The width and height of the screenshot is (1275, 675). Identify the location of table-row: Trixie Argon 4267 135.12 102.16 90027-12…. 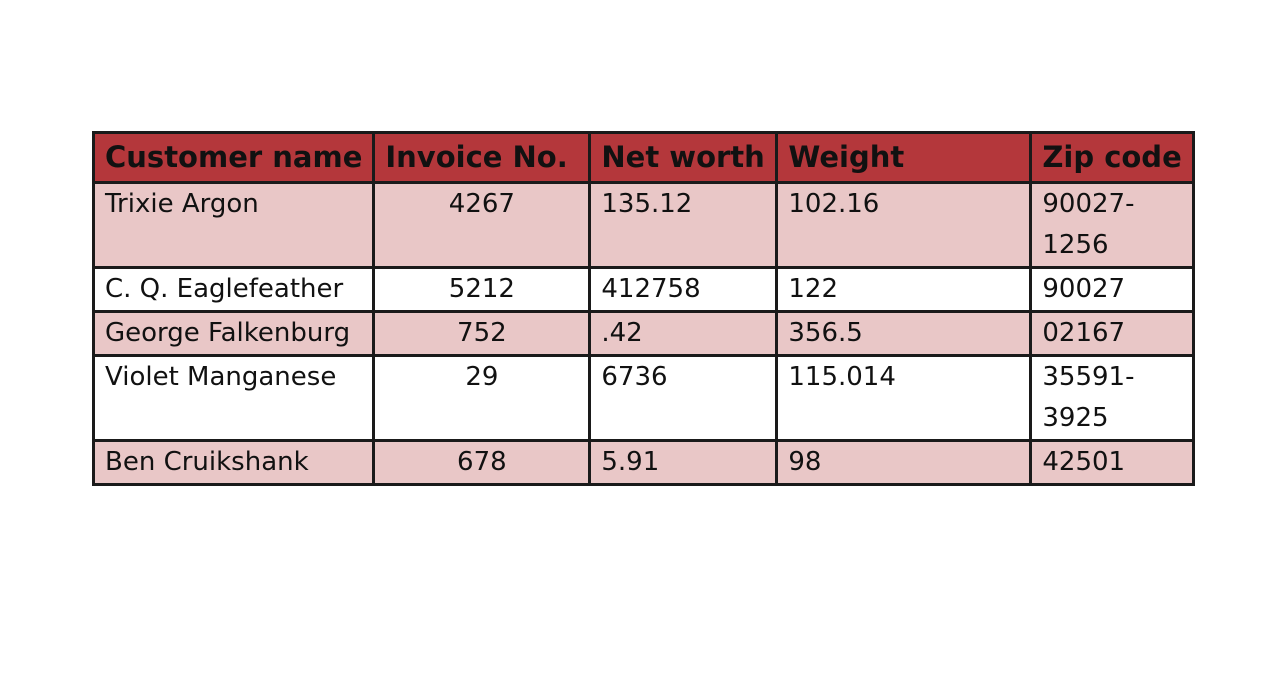
(643, 225).